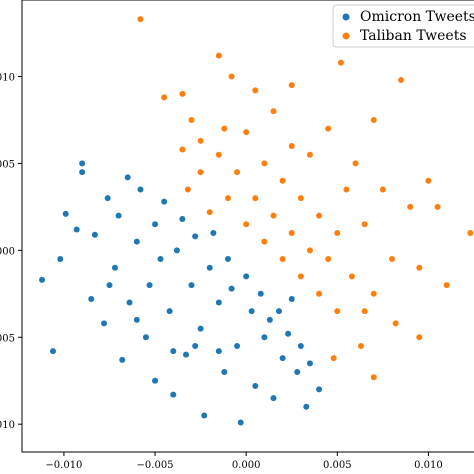 The image size is (474, 474). Describe the element at coordinates (155, 465) in the screenshot. I see `x-tick-label: −0.005` at that location.